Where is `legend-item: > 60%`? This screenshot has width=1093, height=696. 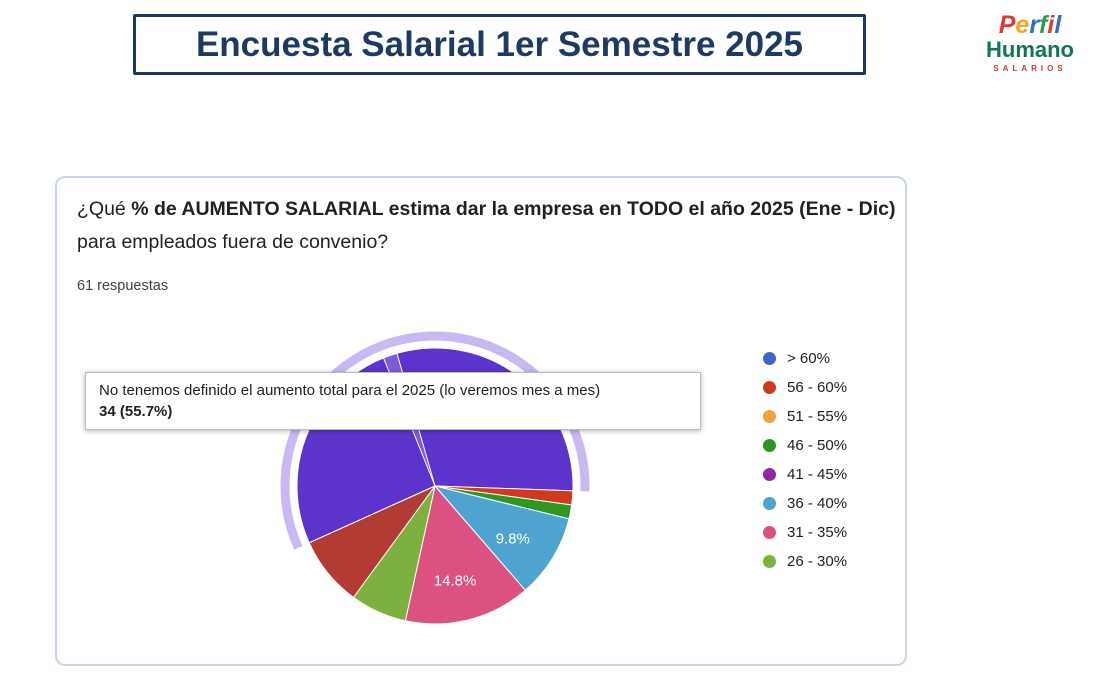
legend-item: > 60% is located at coordinates (805, 358).